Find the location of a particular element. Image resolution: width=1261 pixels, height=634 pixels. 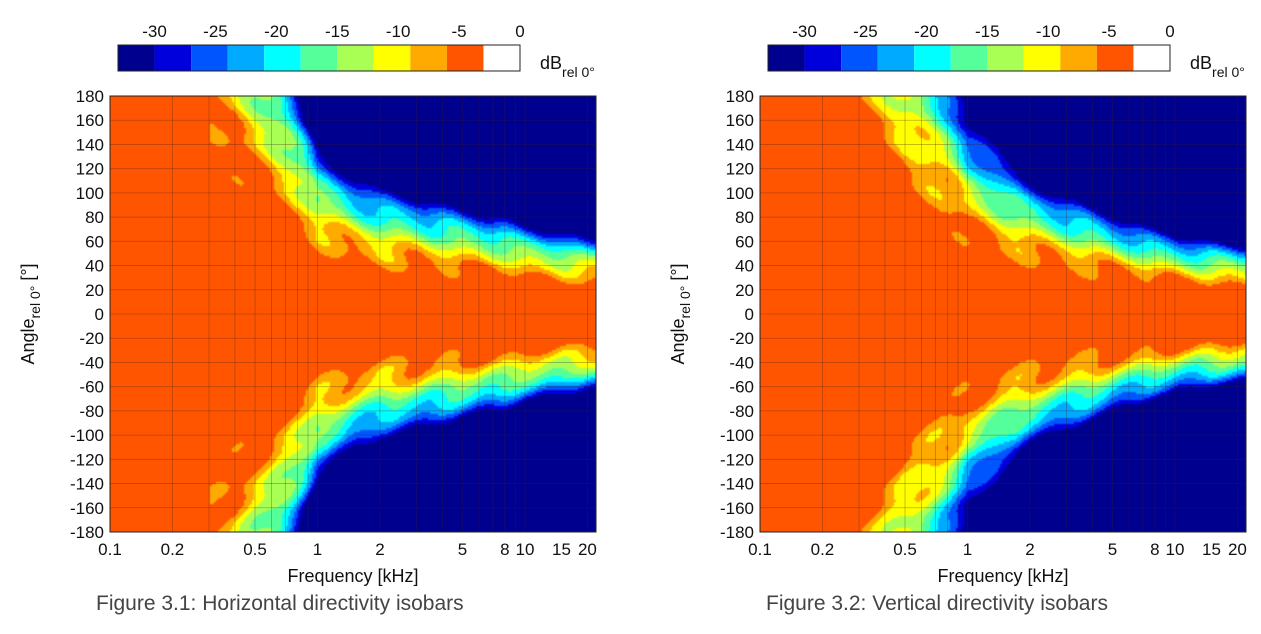

x-tick-label: 5 is located at coordinates (462, 549).